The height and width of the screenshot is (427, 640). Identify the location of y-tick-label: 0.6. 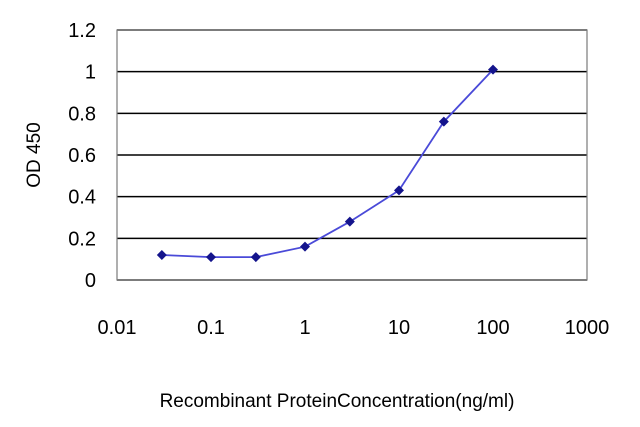
(82, 156).